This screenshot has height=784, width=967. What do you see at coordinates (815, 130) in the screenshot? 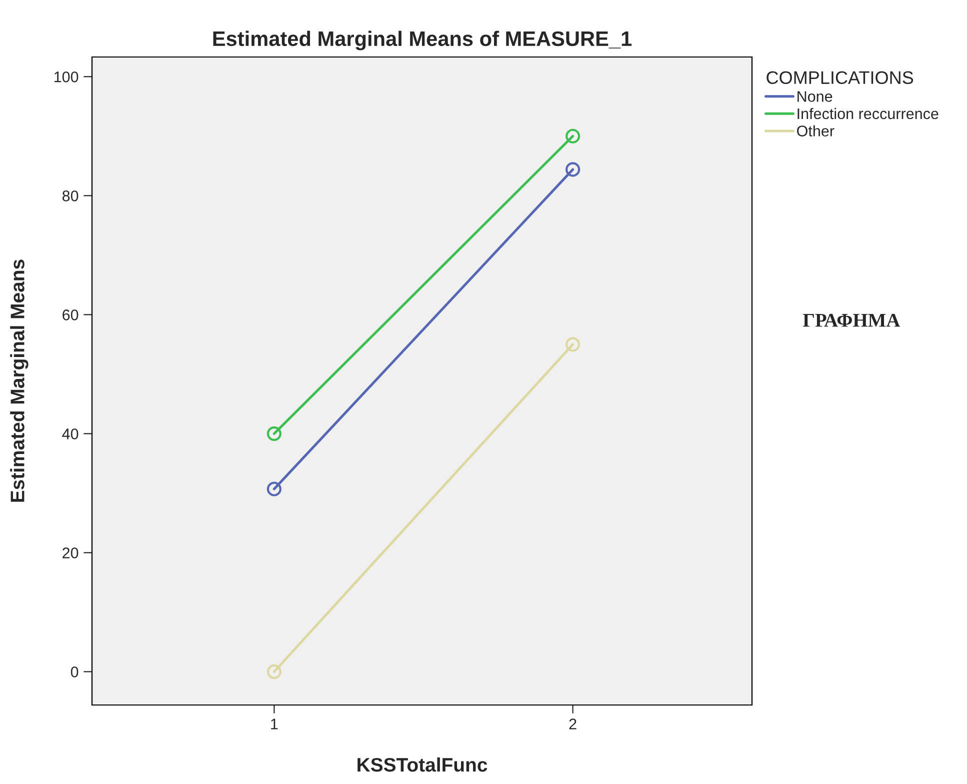
I see `legend-label: Other` at bounding box center [815, 130].